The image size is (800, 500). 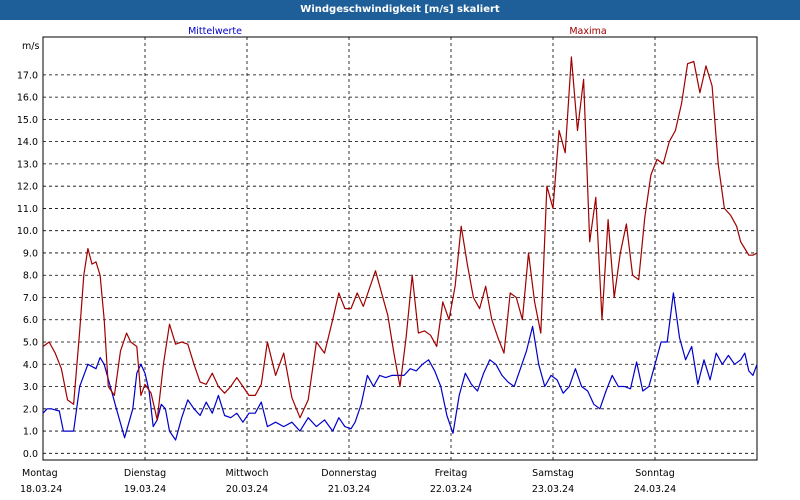 What do you see at coordinates (40, 473) in the screenshot?
I see `x-tick-day: Montag` at bounding box center [40, 473].